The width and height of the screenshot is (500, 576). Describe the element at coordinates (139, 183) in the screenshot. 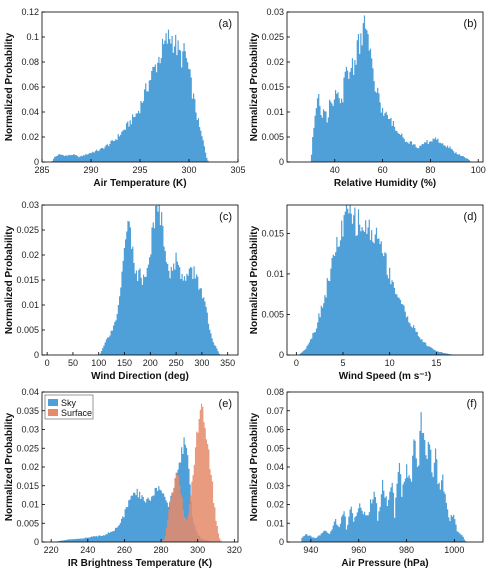

I see `x-axis-label: Air Temperature (K)` at that location.